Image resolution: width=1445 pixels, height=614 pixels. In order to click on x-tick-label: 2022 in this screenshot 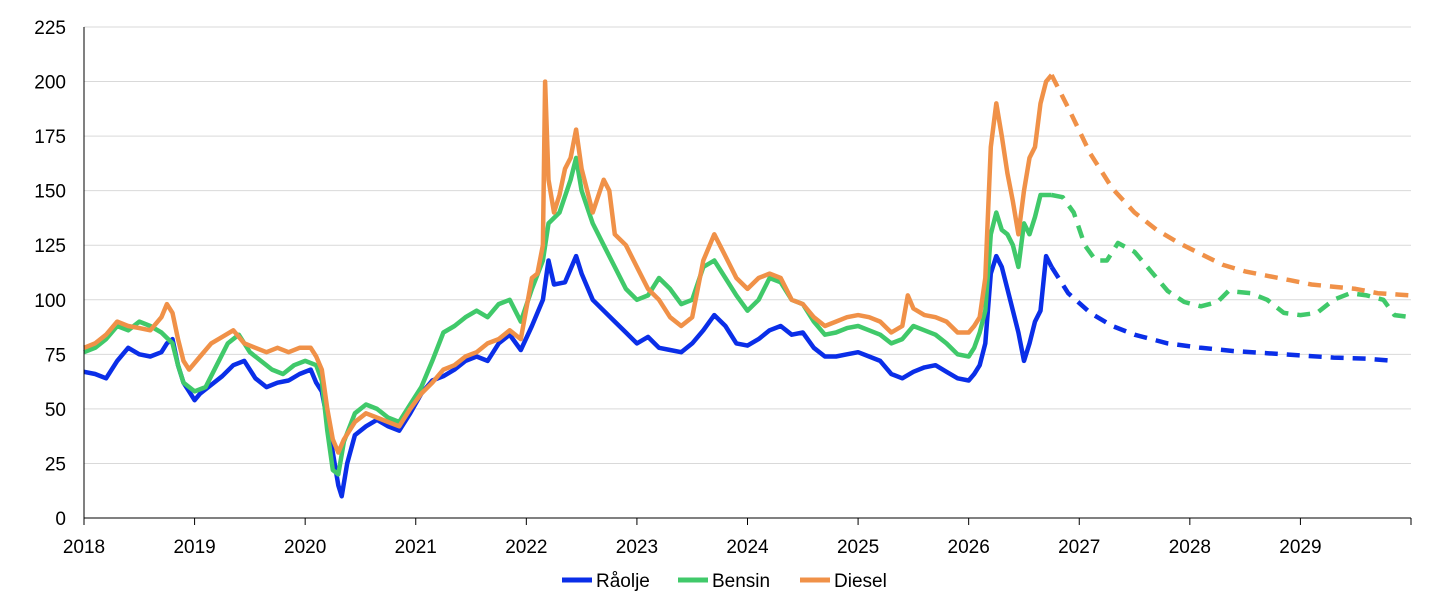, I will do `click(526, 547)`.